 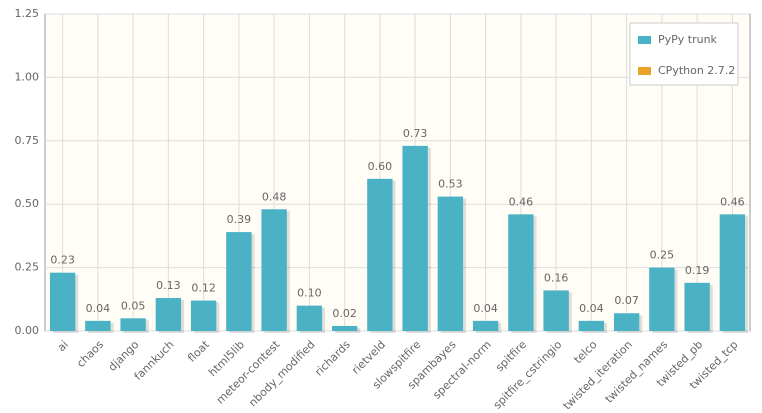 What do you see at coordinates (168, 285) in the screenshot?
I see `value-label: 0.13` at bounding box center [168, 285].